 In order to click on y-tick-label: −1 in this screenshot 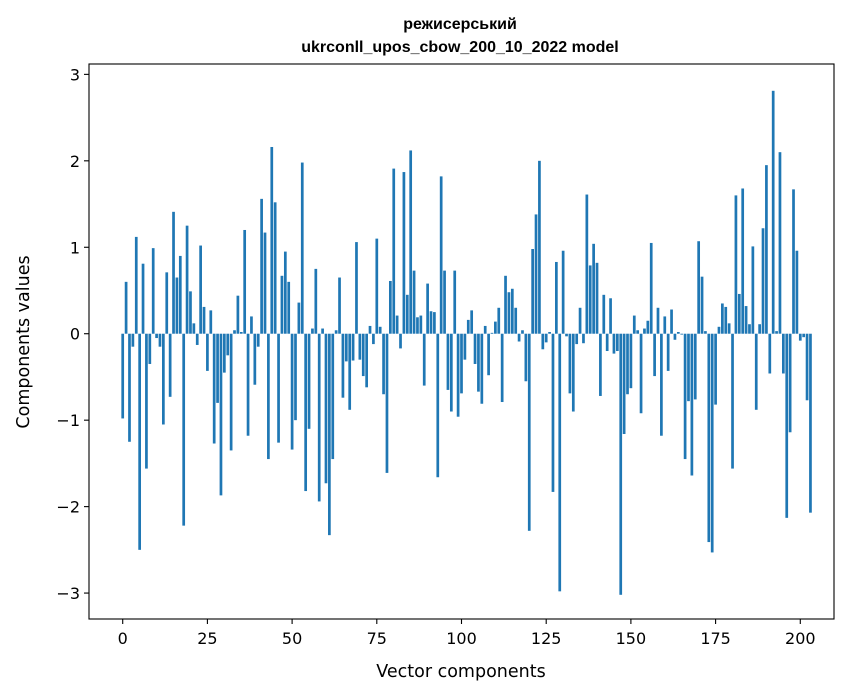, I will do `click(68, 420)`.